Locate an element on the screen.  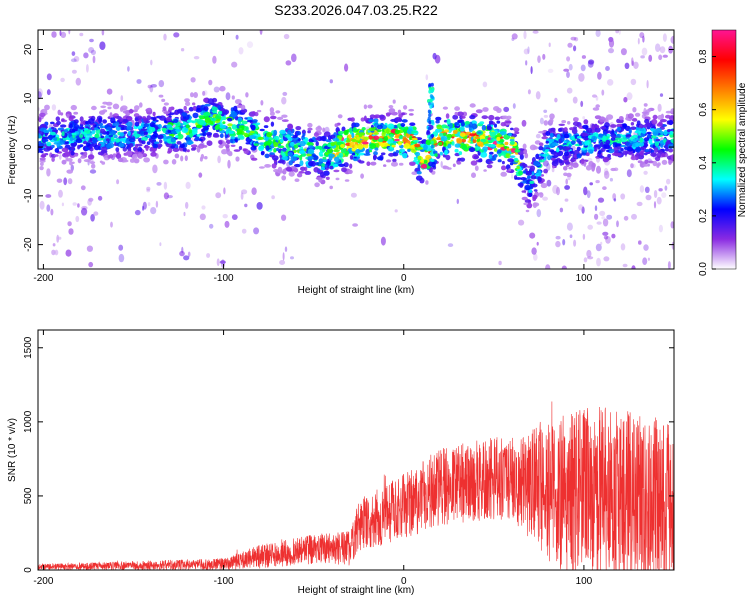
heatmap-cell-1900 is located at coordinates (250, 121).